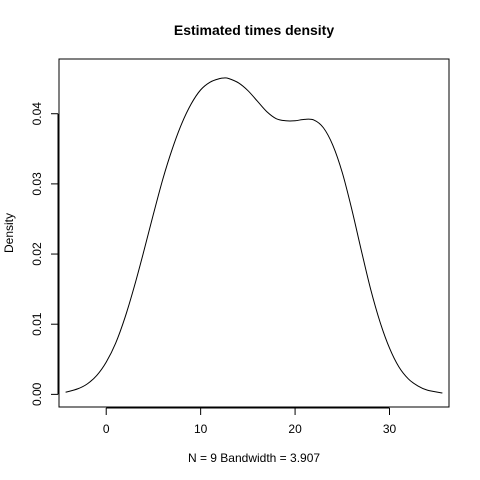  Describe the element at coordinates (250, 421) in the screenshot. I see `x-axis: 0 10 20 30` at that location.